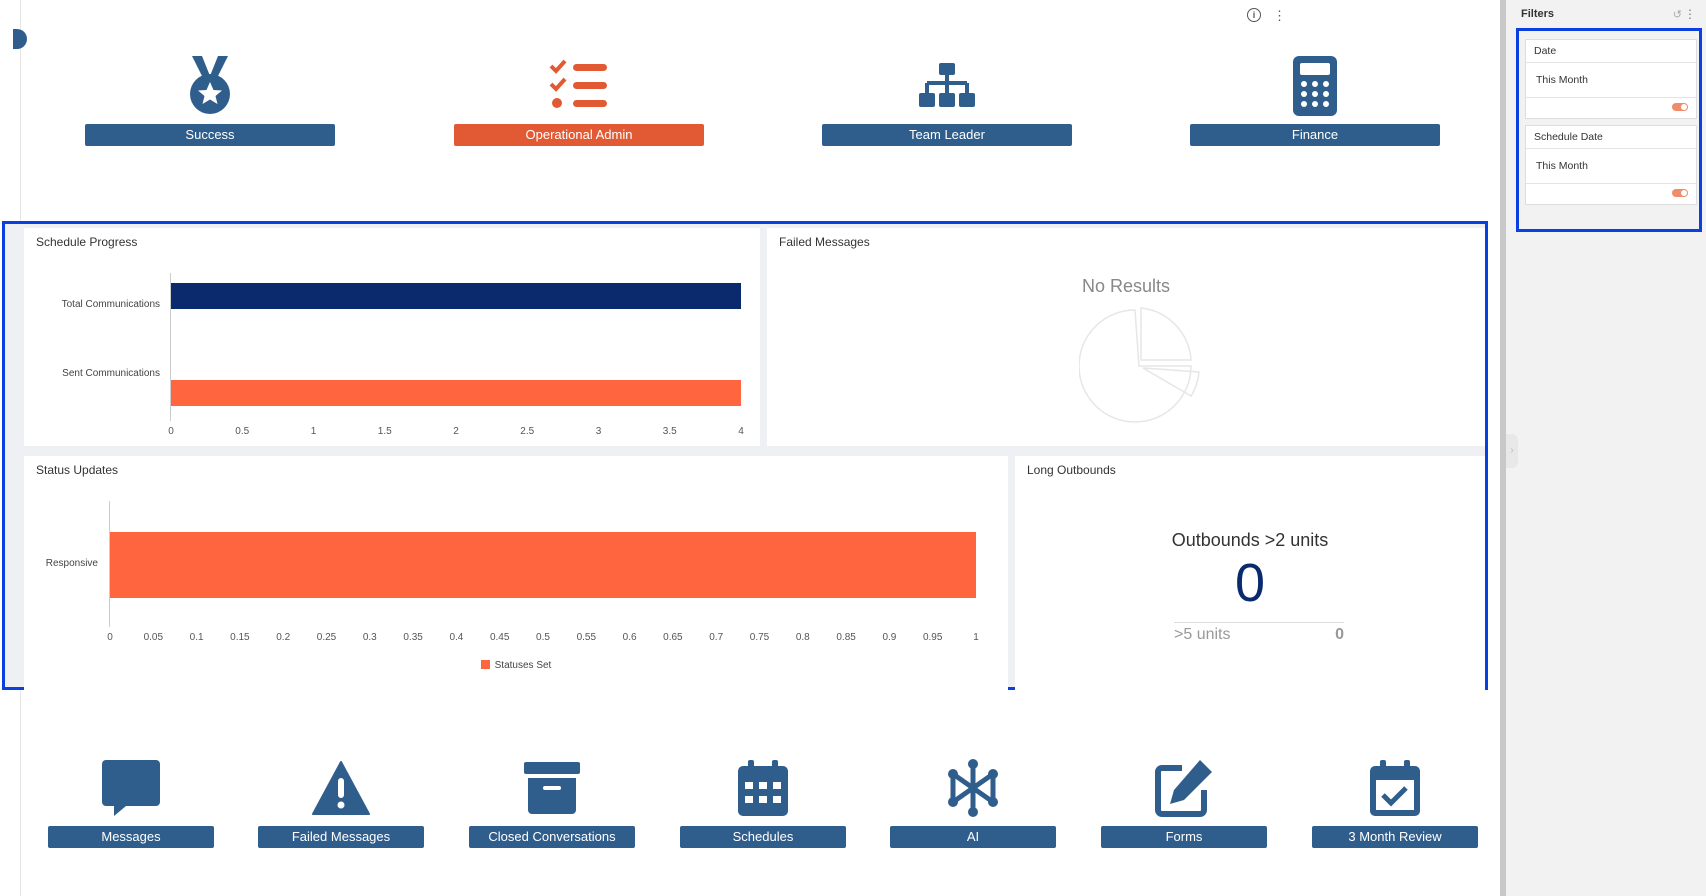 The image size is (1706, 896). Describe the element at coordinates (196, 637) in the screenshot. I see `x-tick: 0.1` at that location.